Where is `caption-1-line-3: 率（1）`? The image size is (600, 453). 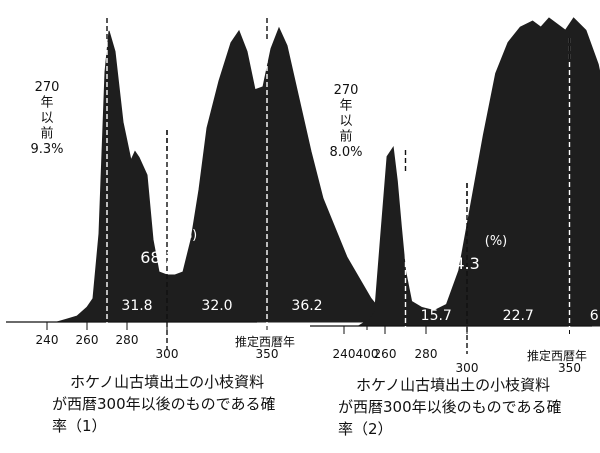
caption-1-line-3: 率（1） is located at coordinates (79, 426).